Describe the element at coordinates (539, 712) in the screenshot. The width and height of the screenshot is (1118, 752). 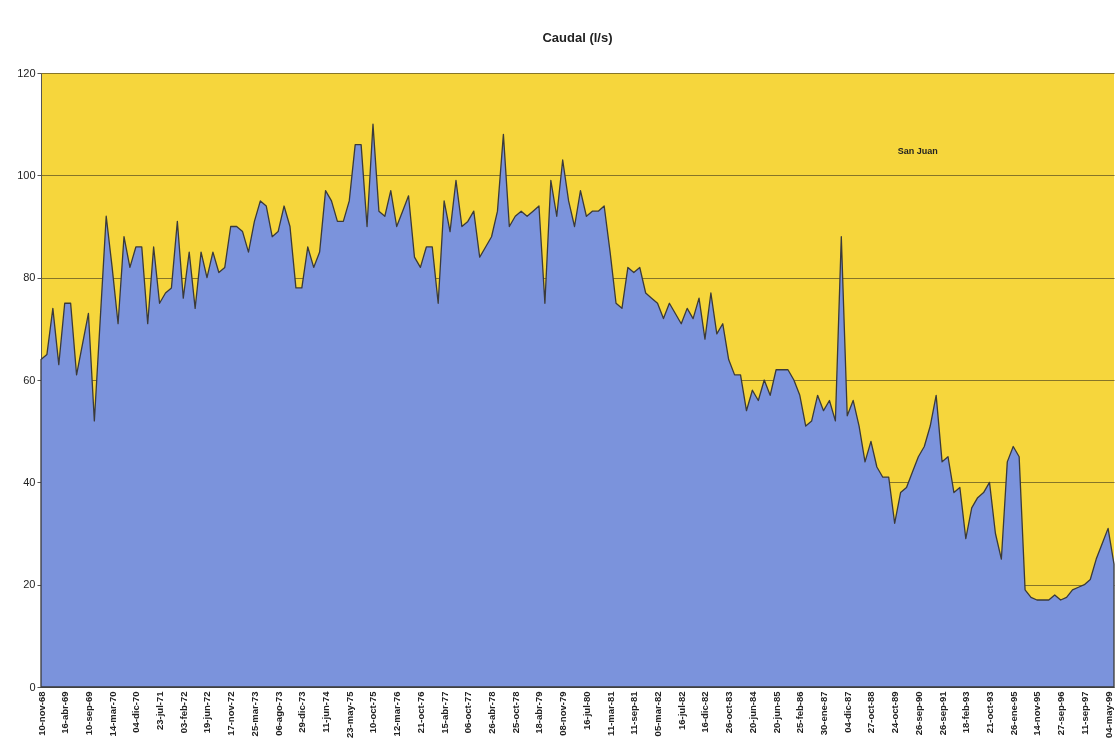
I see `x-tick-label: 18-abr-79` at that location.